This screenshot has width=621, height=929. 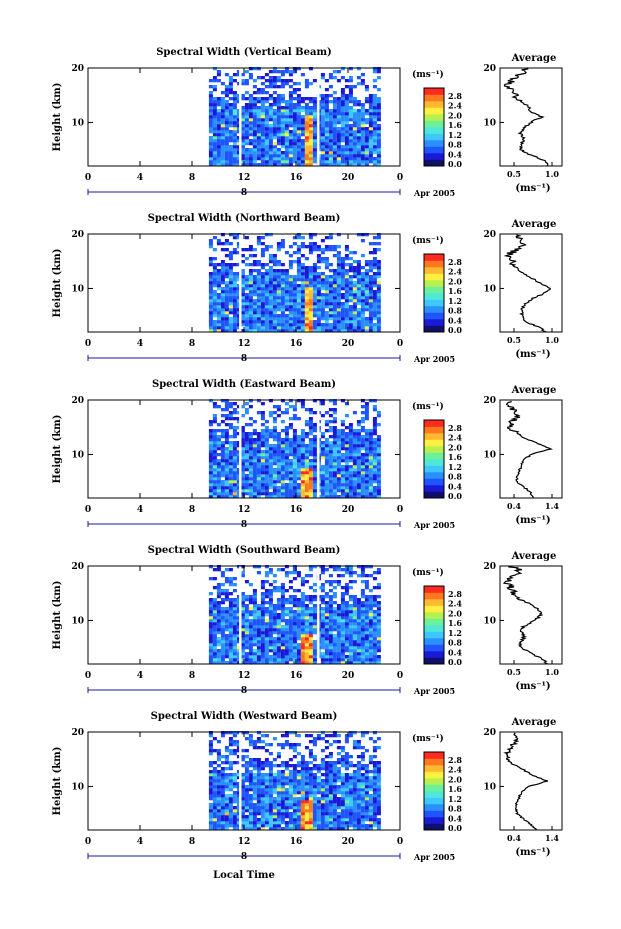 What do you see at coordinates (489, 289) in the screenshot?
I see `average-y-tick-label: 10` at bounding box center [489, 289].